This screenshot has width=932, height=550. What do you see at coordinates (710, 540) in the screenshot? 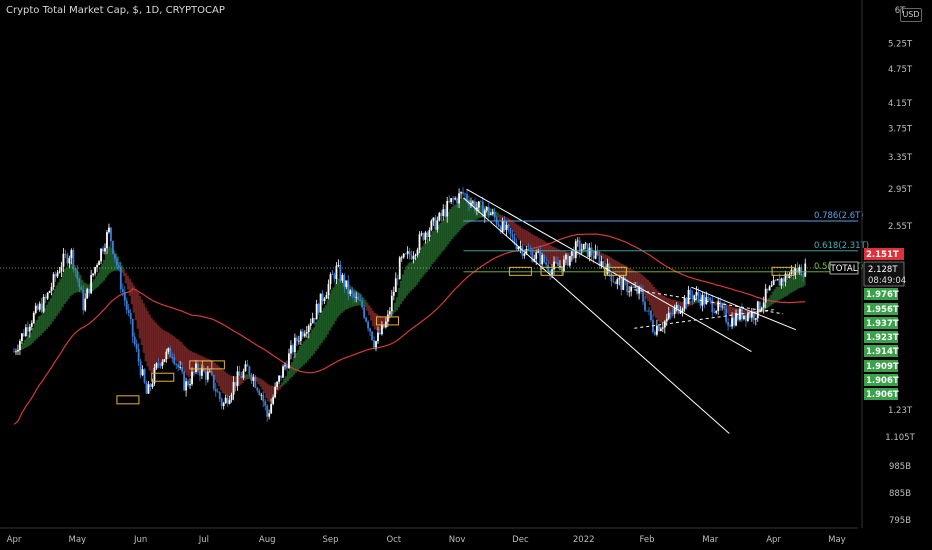
I see `x-tick-label: Mar` at bounding box center [710, 540].